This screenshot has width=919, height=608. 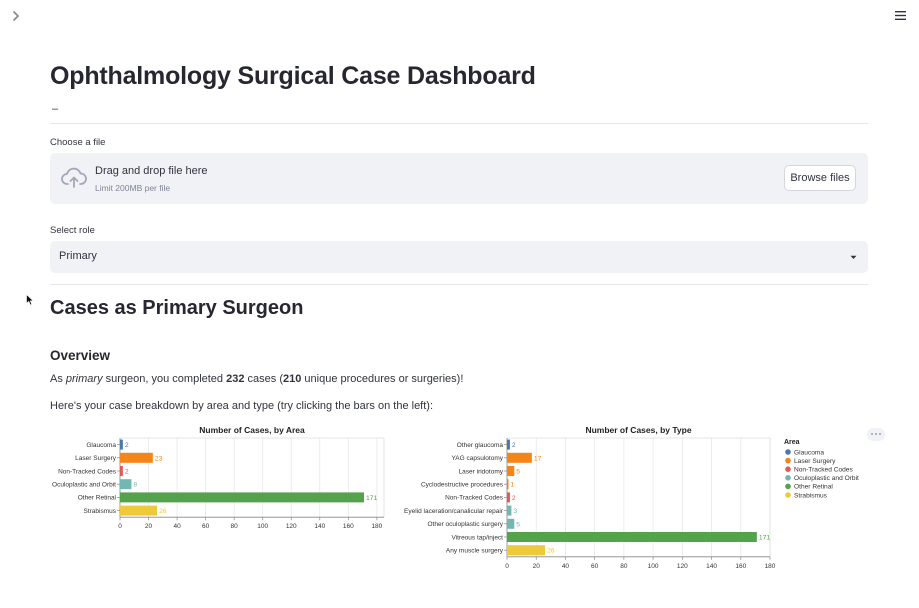 I want to click on mouse-cursor-icon, so click(x=30, y=300).